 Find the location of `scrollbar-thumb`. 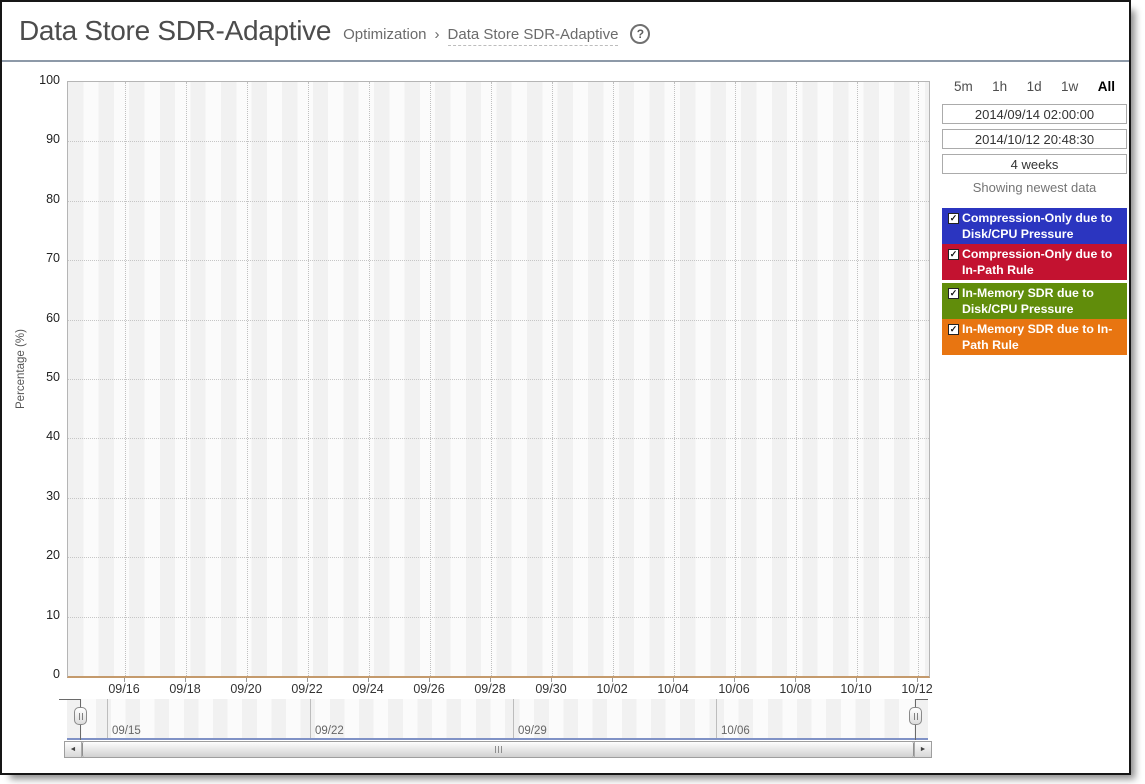

scrollbar-thumb is located at coordinates (498, 749).